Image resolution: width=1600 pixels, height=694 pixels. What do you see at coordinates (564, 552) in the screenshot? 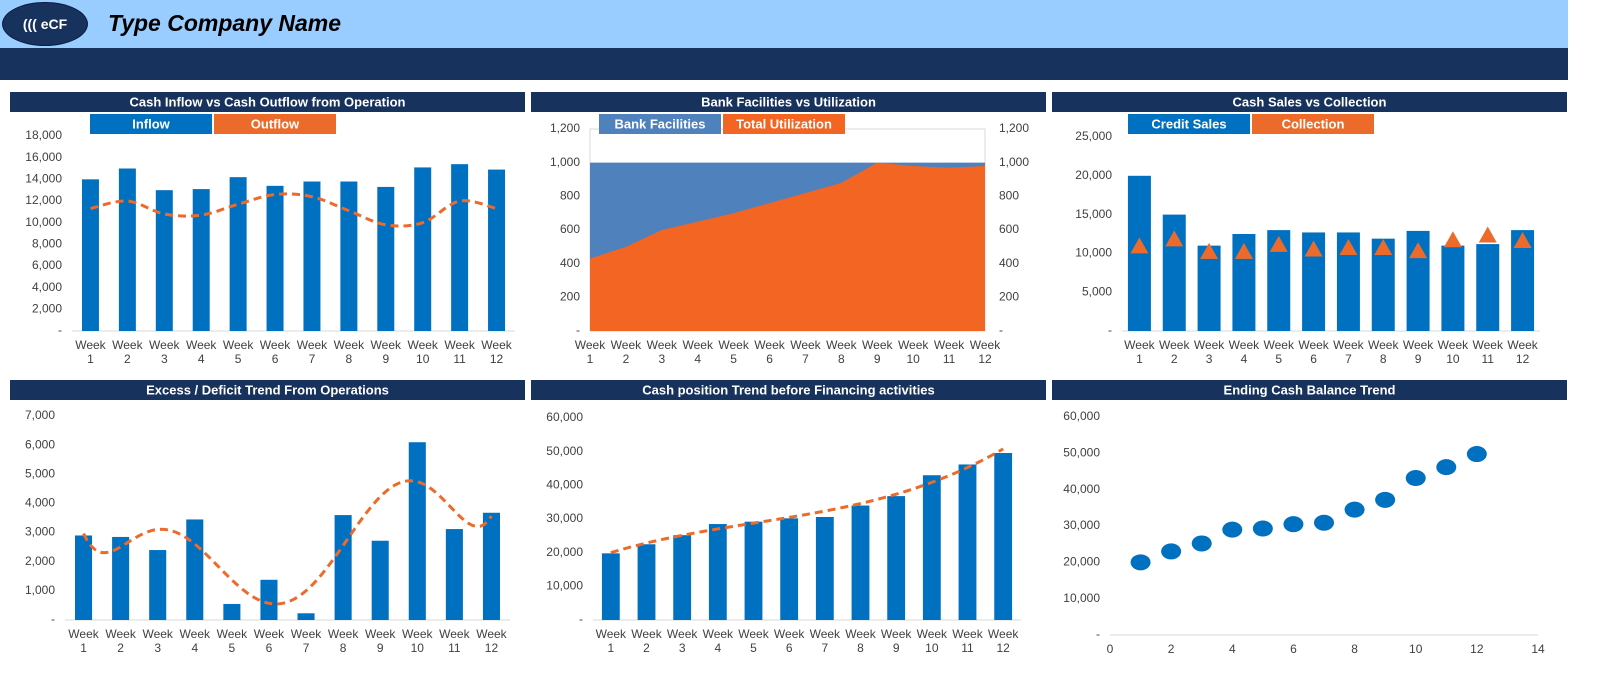
I see `y-tick-label: 20,000` at bounding box center [564, 552].